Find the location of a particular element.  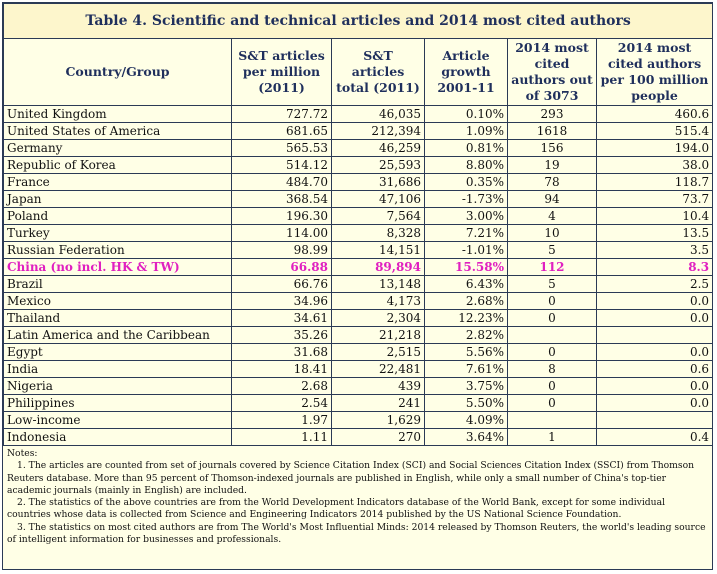

cell: 484.70 is located at coordinates (281, 182).